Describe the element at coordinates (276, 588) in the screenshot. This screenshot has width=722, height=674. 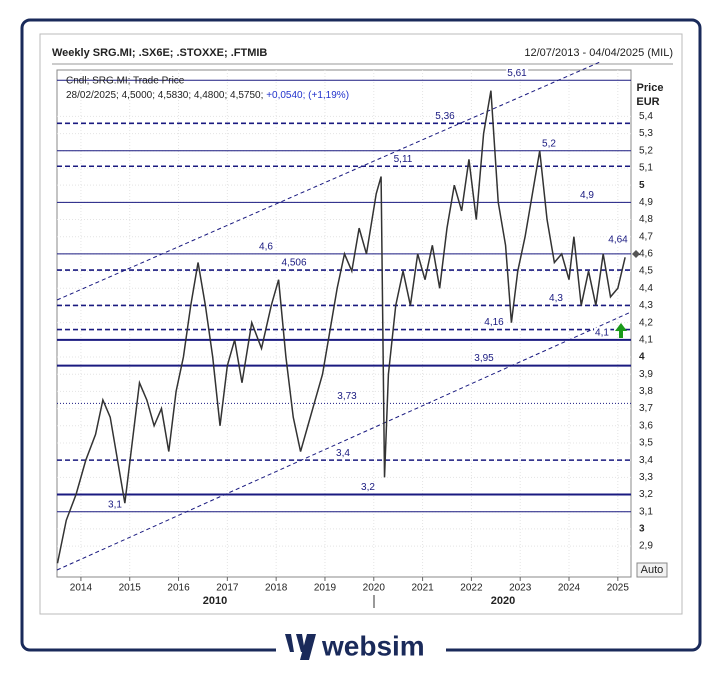
I see `x-tick-label: 2018` at that location.